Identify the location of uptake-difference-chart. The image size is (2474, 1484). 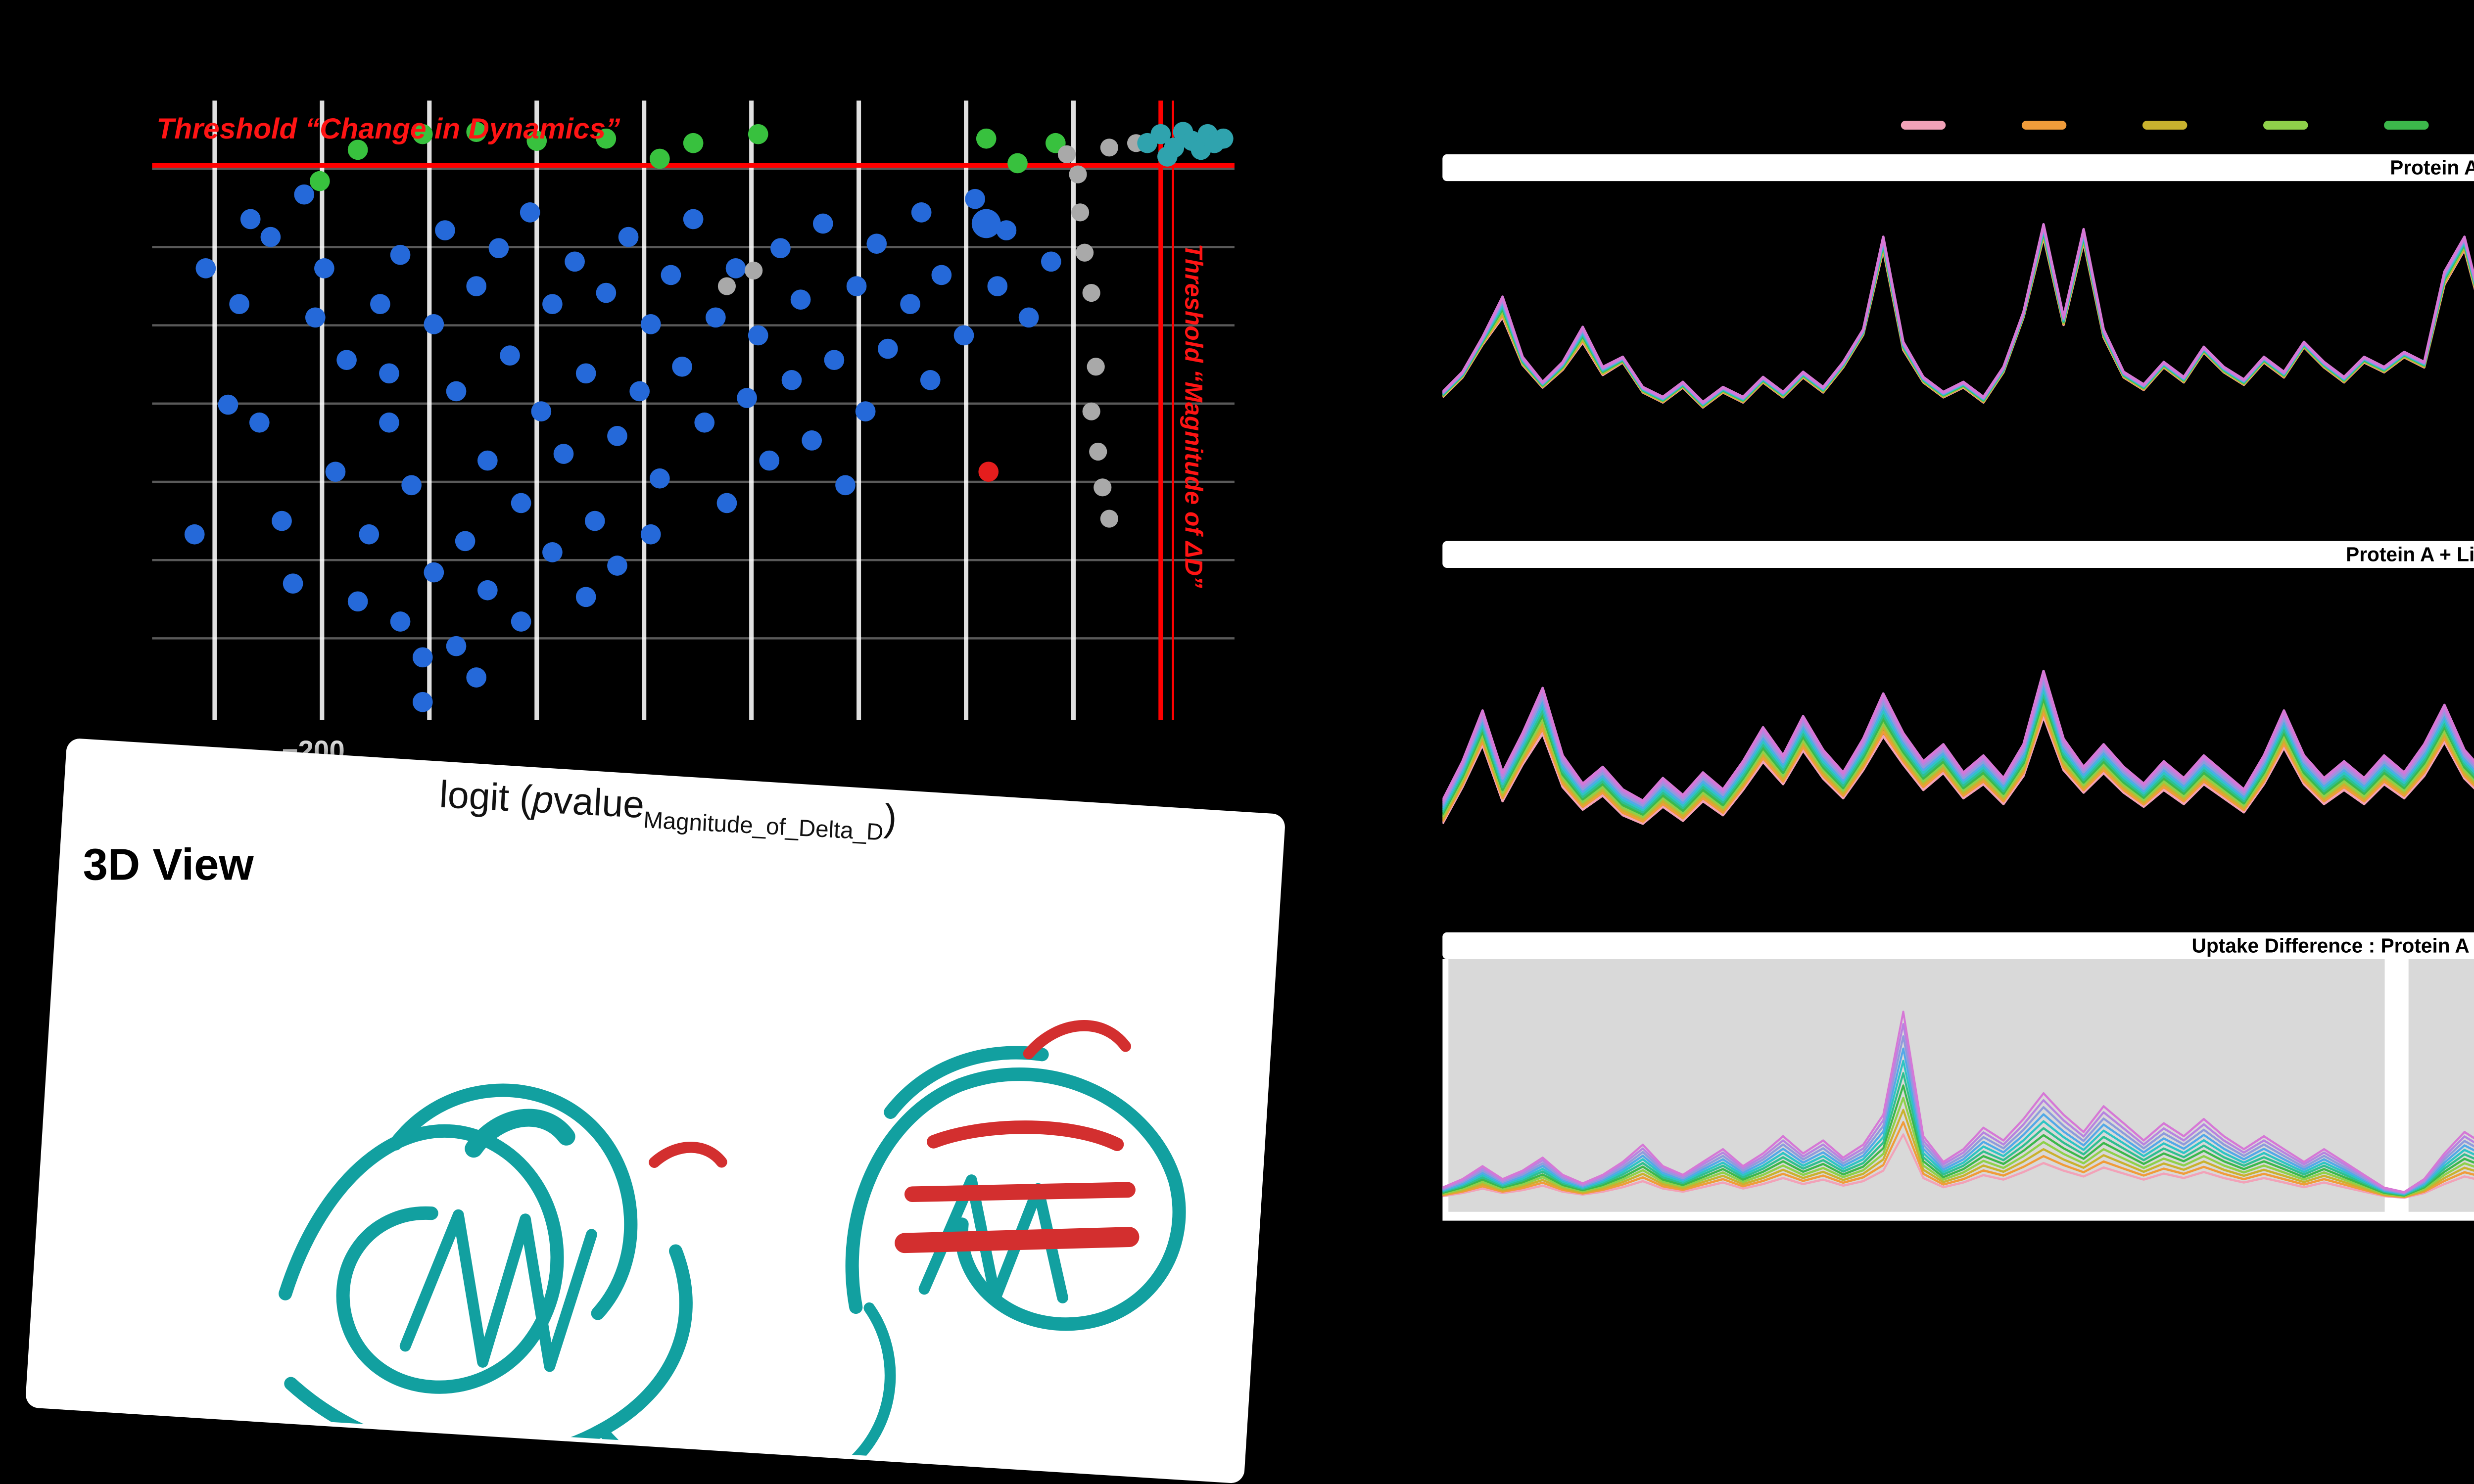
(1958, 1090).